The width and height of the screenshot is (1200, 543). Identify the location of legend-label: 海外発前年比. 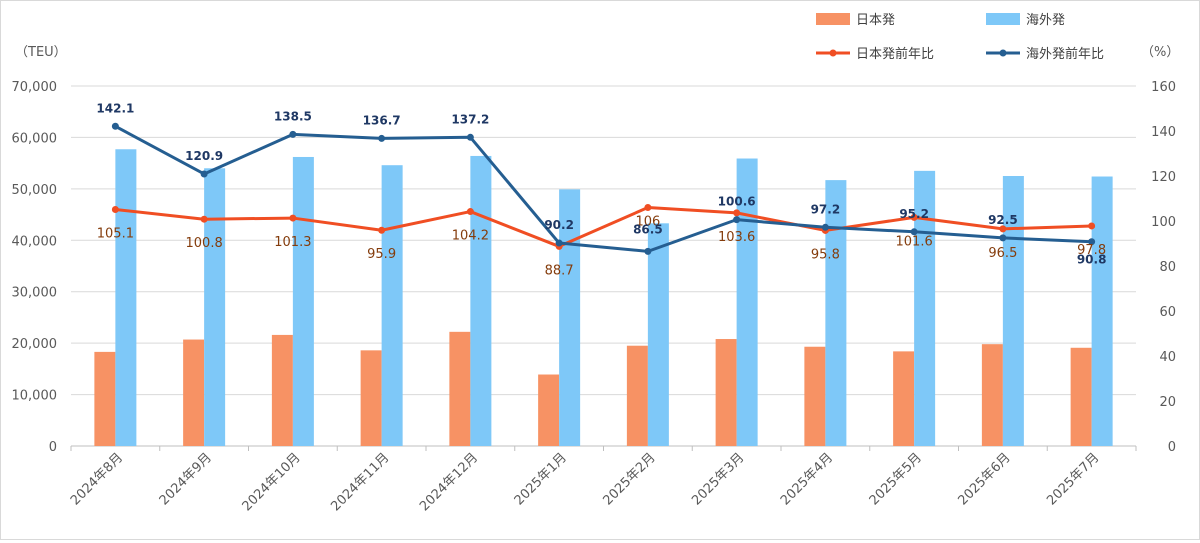
(1065, 54).